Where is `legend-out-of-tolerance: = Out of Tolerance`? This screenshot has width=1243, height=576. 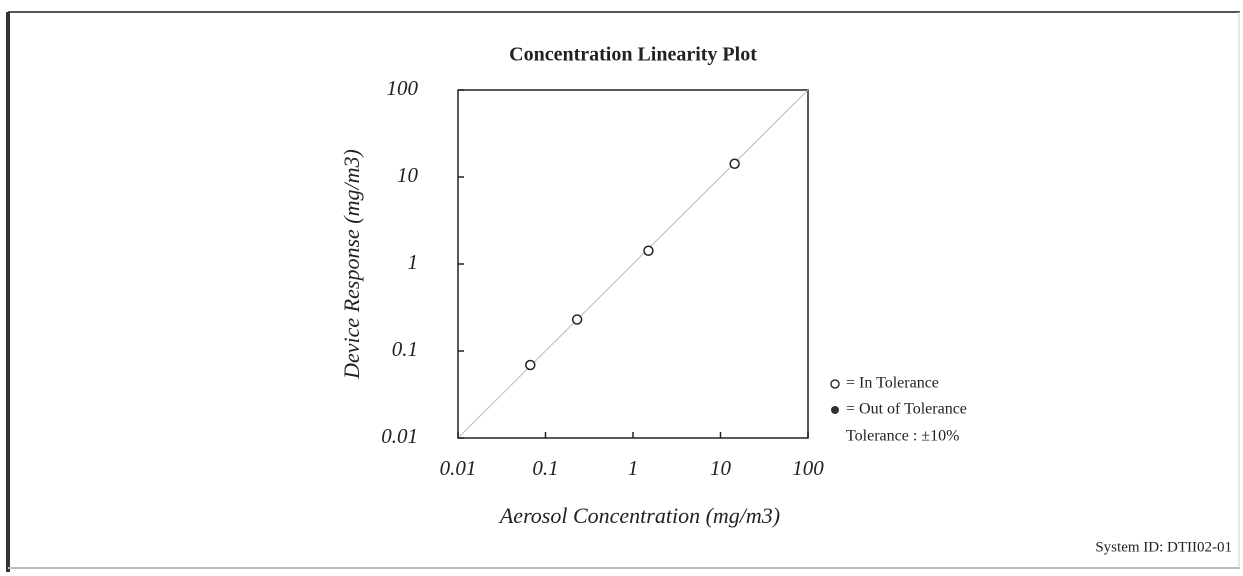 legend-out-of-tolerance: = Out of Tolerance is located at coordinates (906, 409).